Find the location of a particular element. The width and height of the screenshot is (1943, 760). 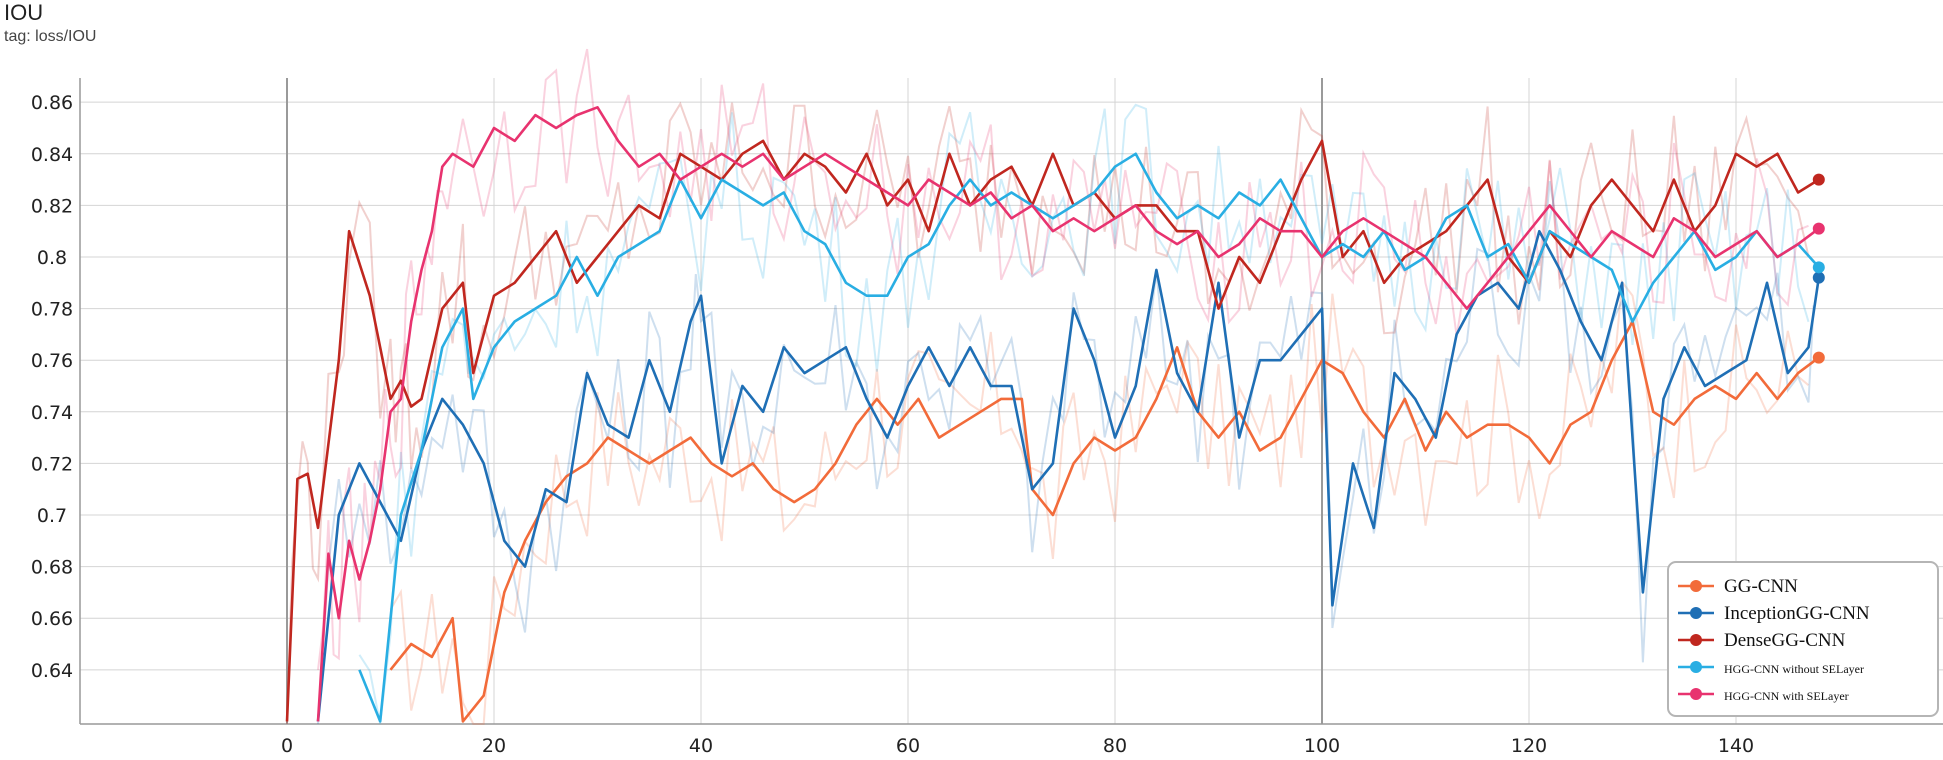

x-tick-label: 20 is located at coordinates (494, 746).